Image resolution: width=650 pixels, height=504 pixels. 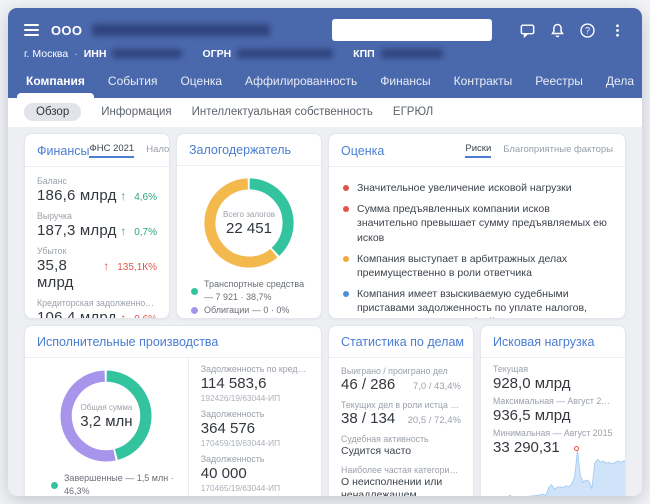 What do you see at coordinates (364, 53) in the screenshot?
I see `kpp-label: КПП` at bounding box center [364, 53].